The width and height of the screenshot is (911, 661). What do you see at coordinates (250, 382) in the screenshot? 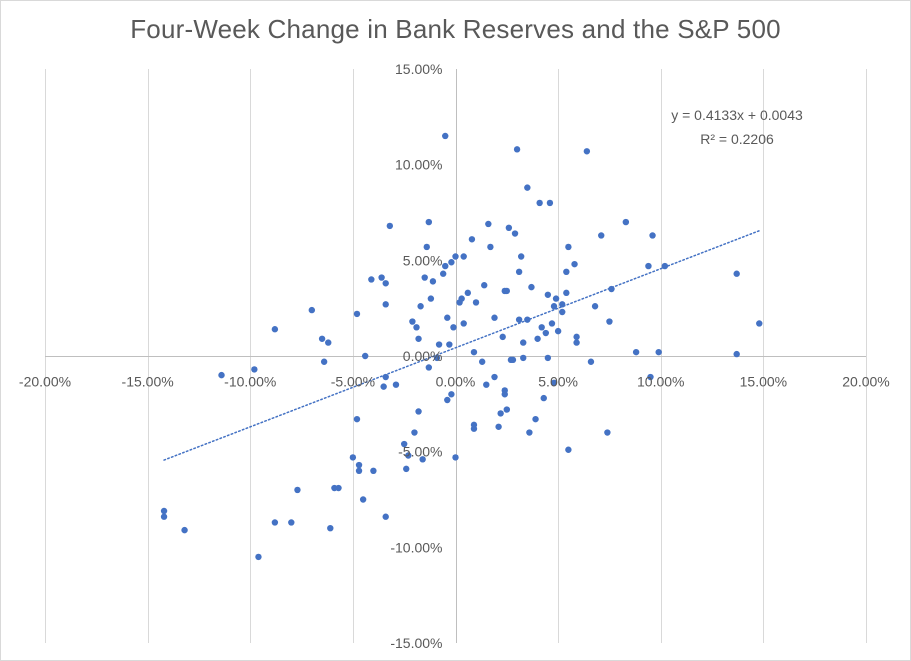
I see `x-tick-label: -10.00%` at bounding box center [250, 382].